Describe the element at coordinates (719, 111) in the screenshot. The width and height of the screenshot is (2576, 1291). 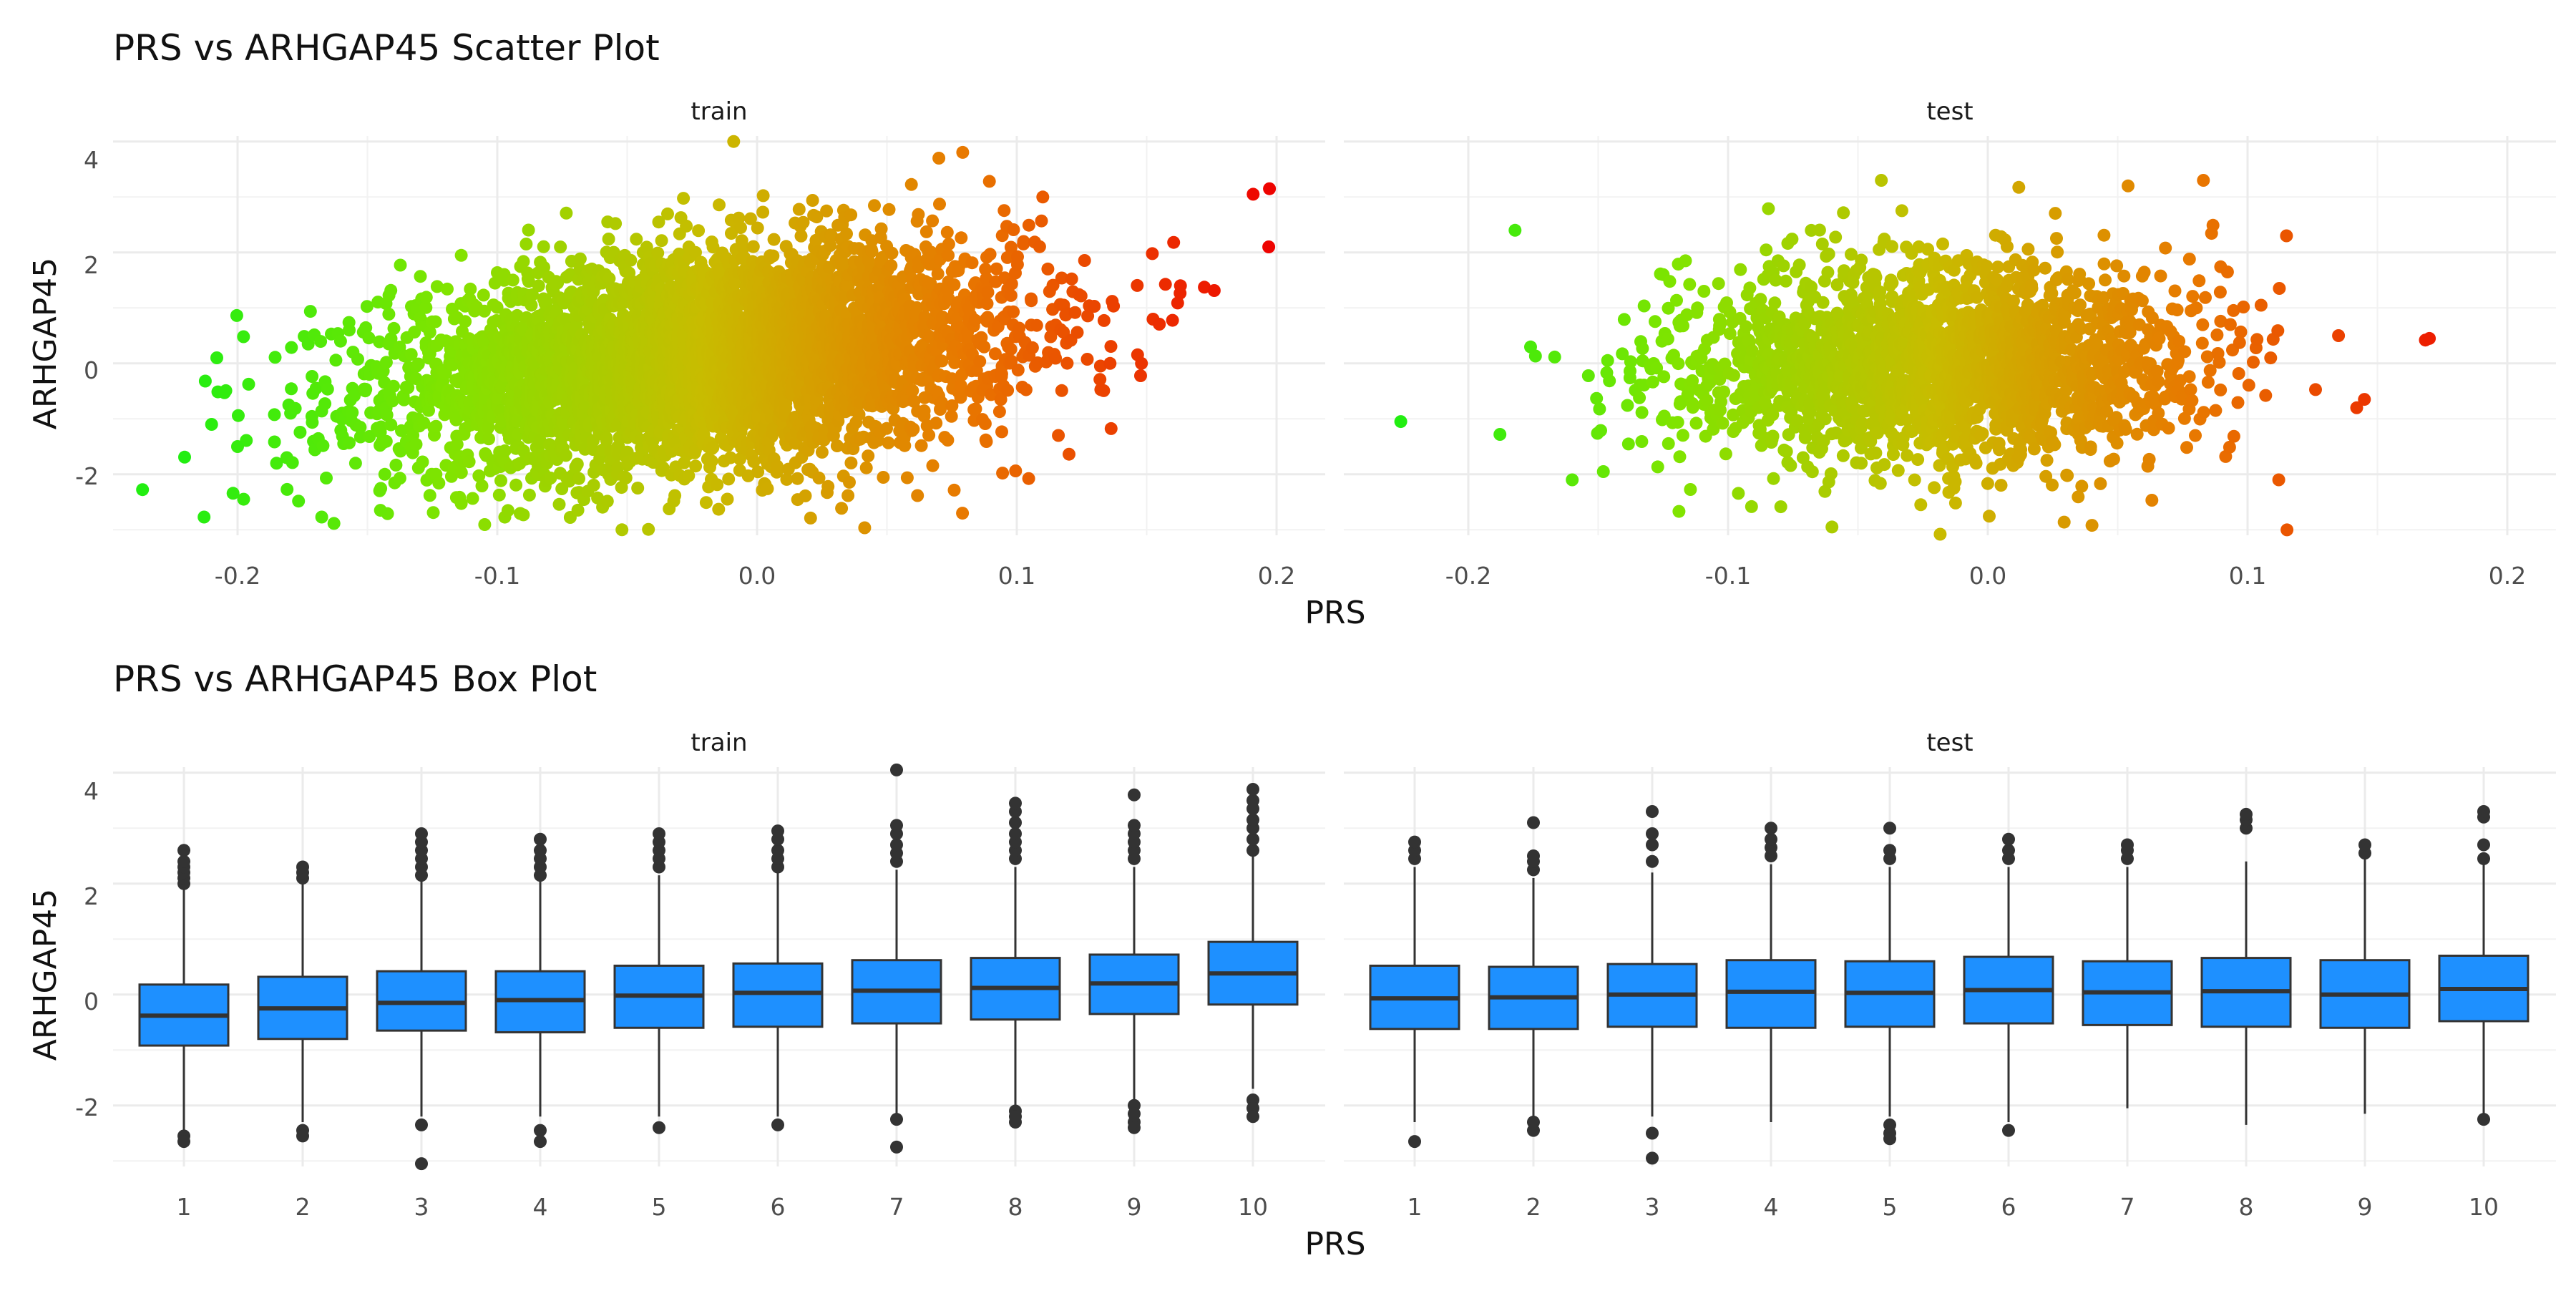
I see `scatter-strip-train: train` at that location.